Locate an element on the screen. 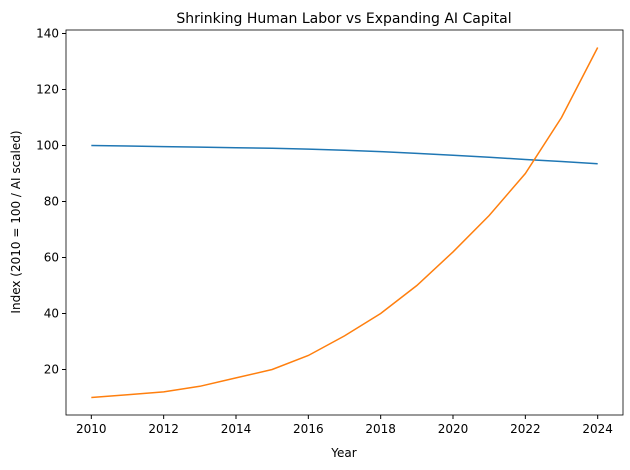 This screenshot has width=630, height=470. y-tick-label: 80 is located at coordinates (51, 202).